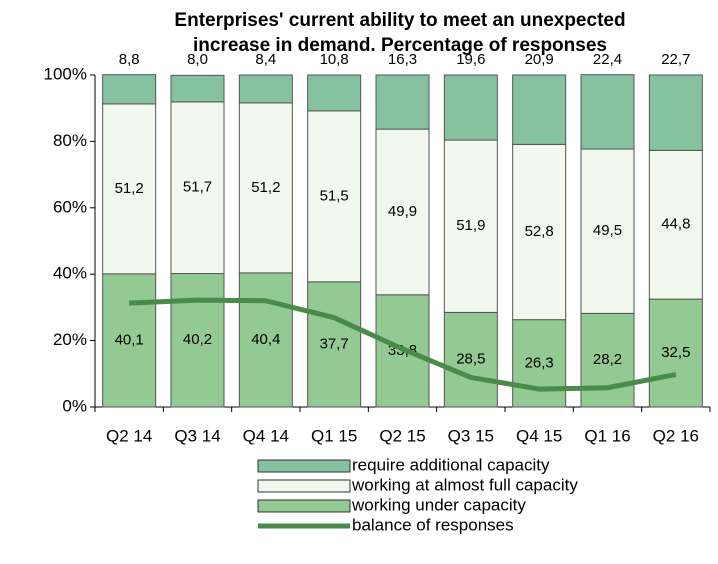  I want to click on value-label: 37,7, so click(334, 343).